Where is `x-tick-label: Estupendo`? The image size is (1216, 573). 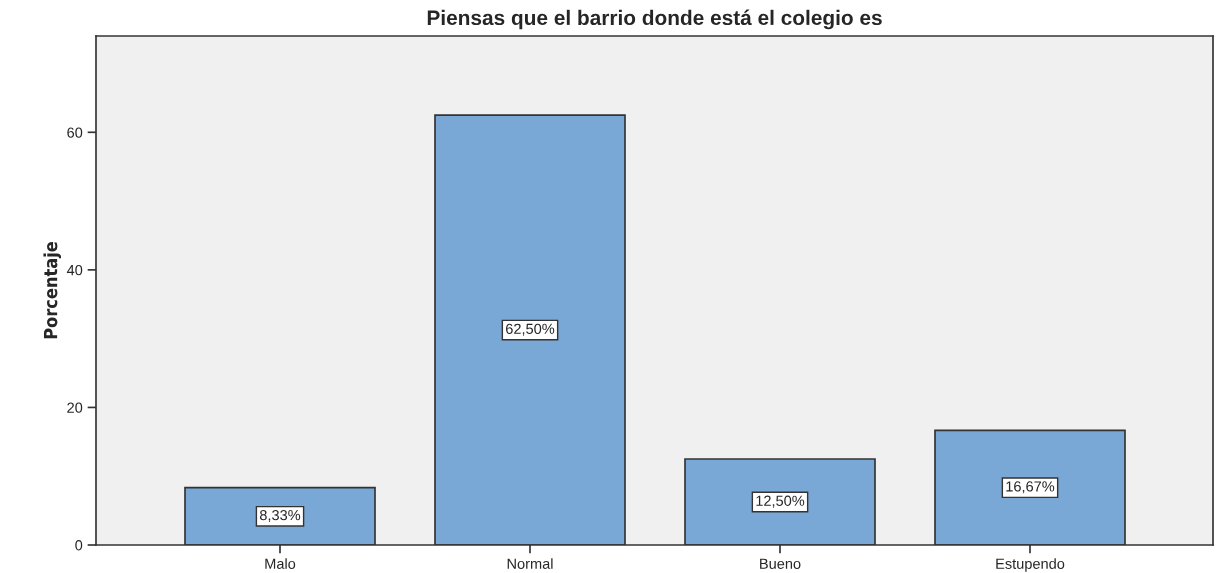 x-tick-label: Estupendo is located at coordinates (1030, 565).